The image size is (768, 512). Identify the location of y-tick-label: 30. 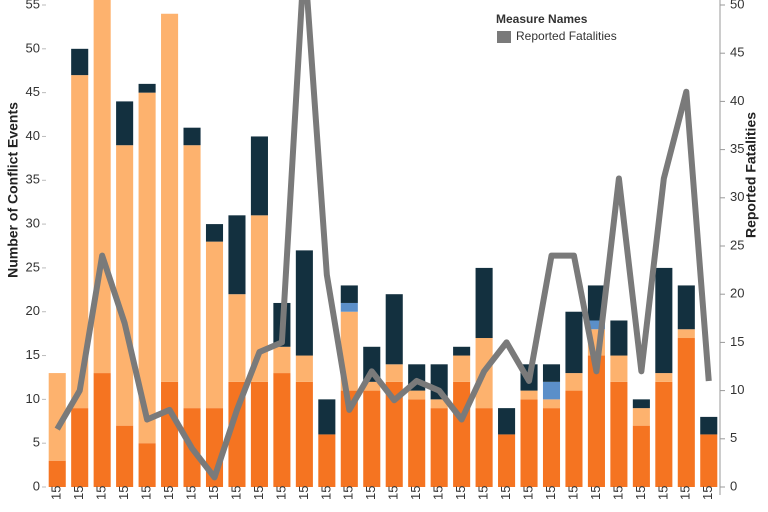
(33, 223).